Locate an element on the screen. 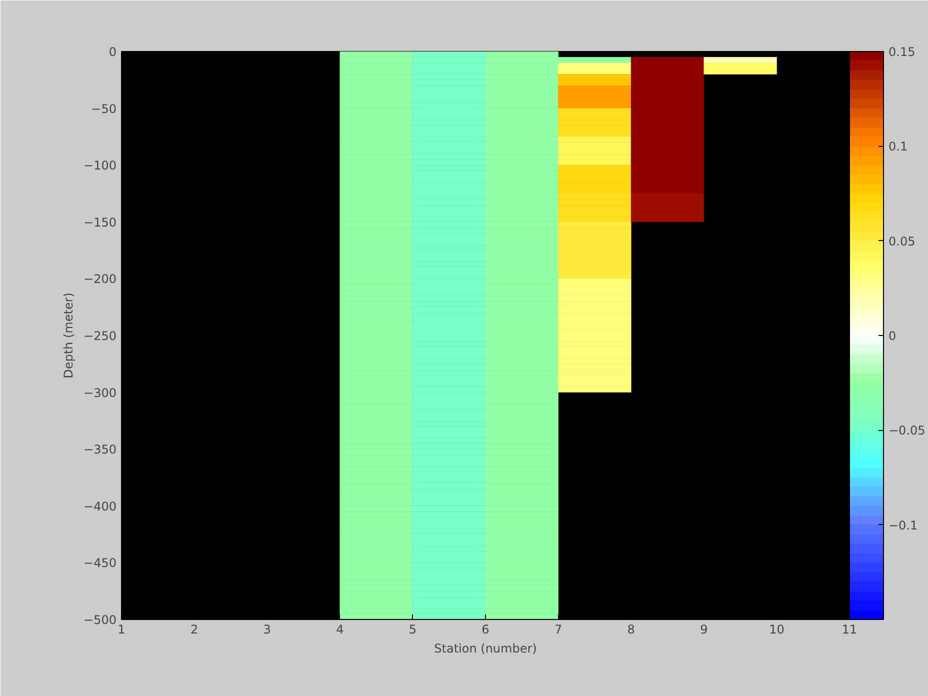  x-axis-title: Station (number) is located at coordinates (485, 649).